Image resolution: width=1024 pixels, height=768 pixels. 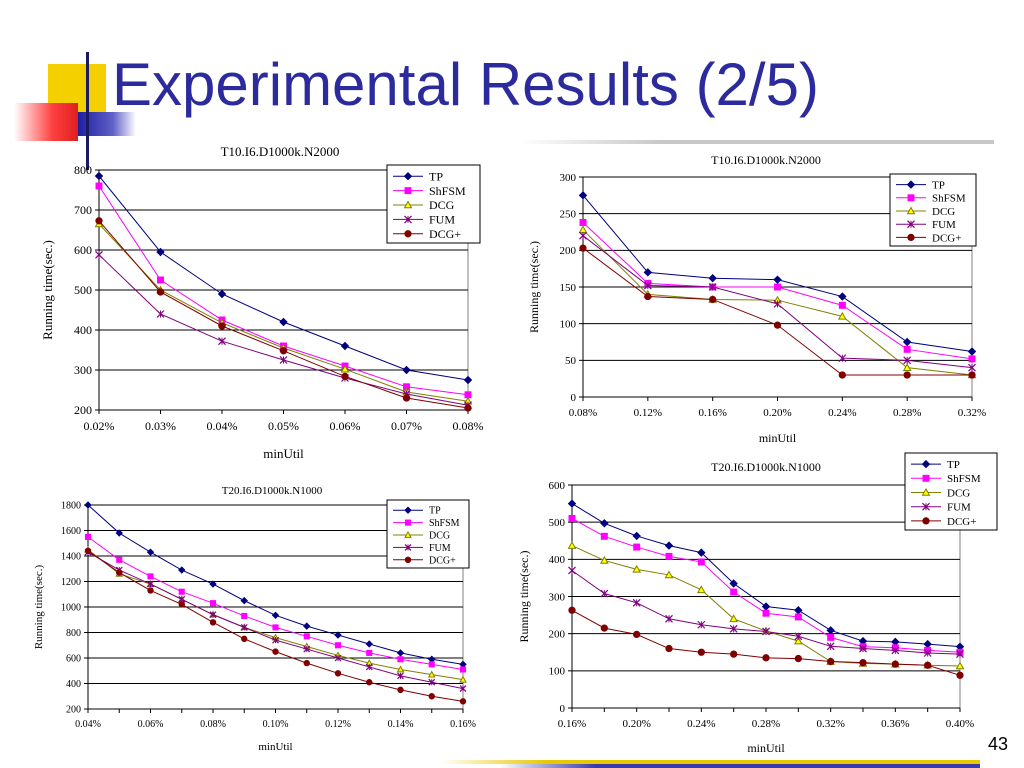 What do you see at coordinates (447, 191) in the screenshot?
I see `legend-label: ShFSM` at bounding box center [447, 191].